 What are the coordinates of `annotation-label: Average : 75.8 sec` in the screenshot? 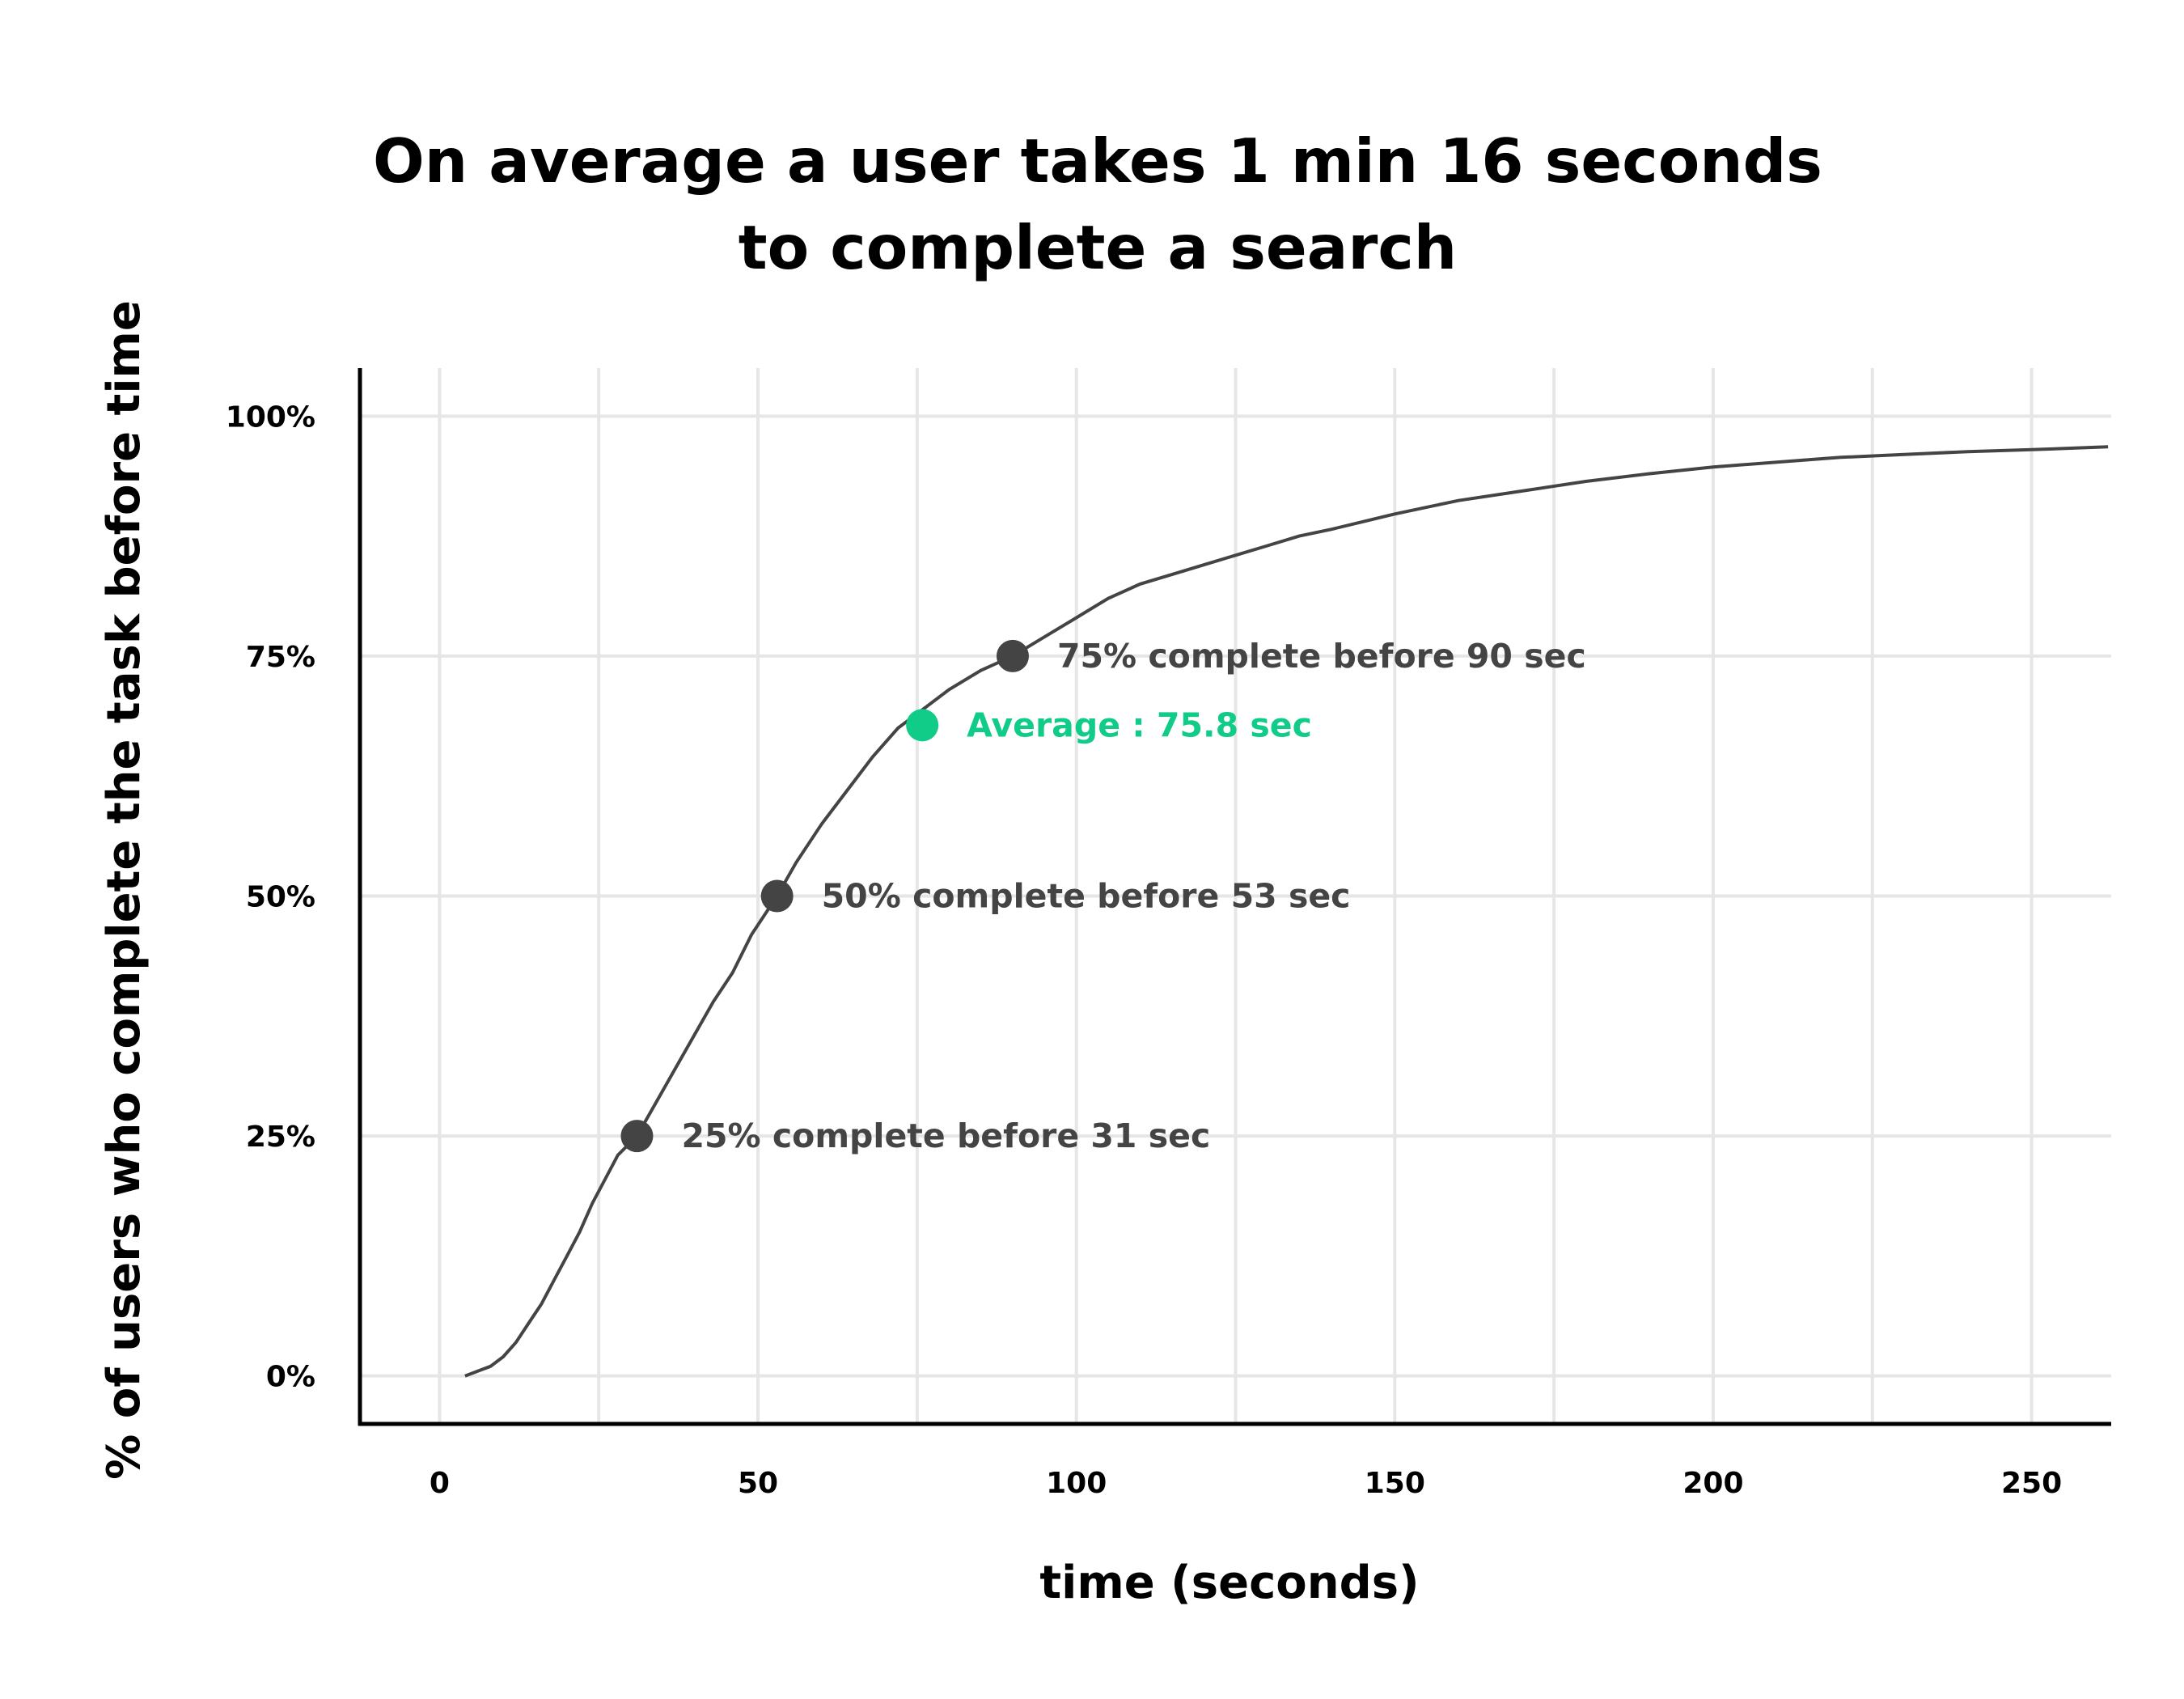 It's located at (1139, 724).